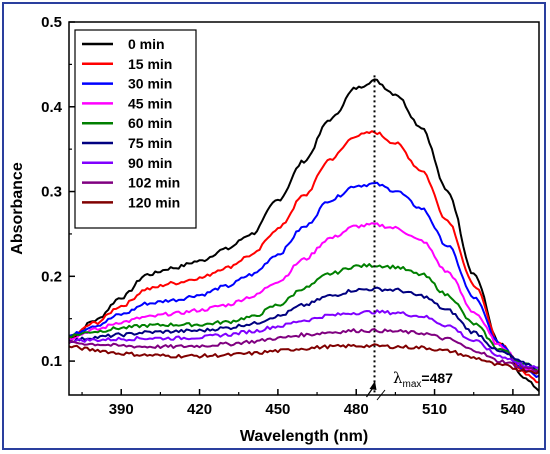 The width and height of the screenshot is (550, 454). What do you see at coordinates (512, 409) in the screenshot?
I see `x-tick-label-5: 540` at bounding box center [512, 409].